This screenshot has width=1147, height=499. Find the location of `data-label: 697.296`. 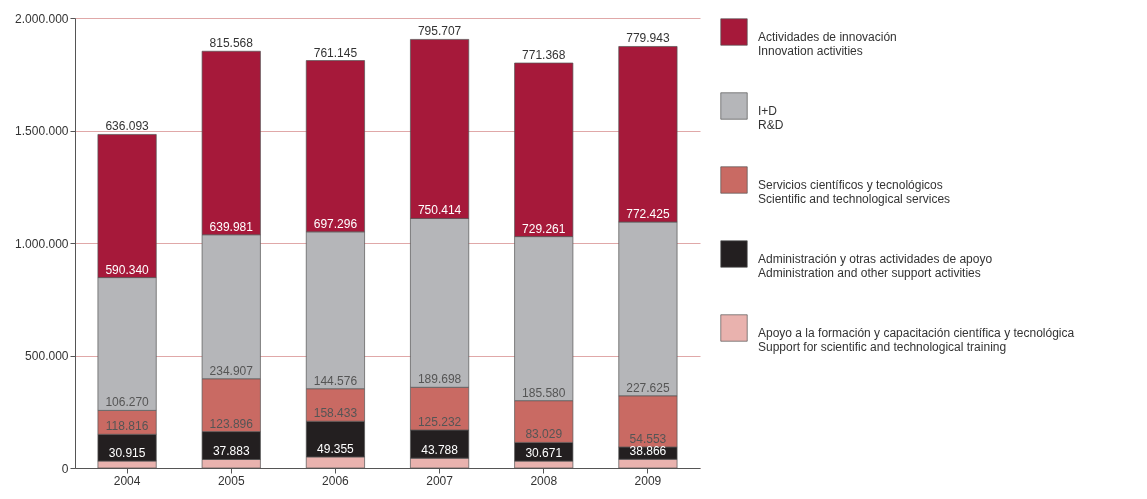

data-label: 697.296 is located at coordinates (335, 223).